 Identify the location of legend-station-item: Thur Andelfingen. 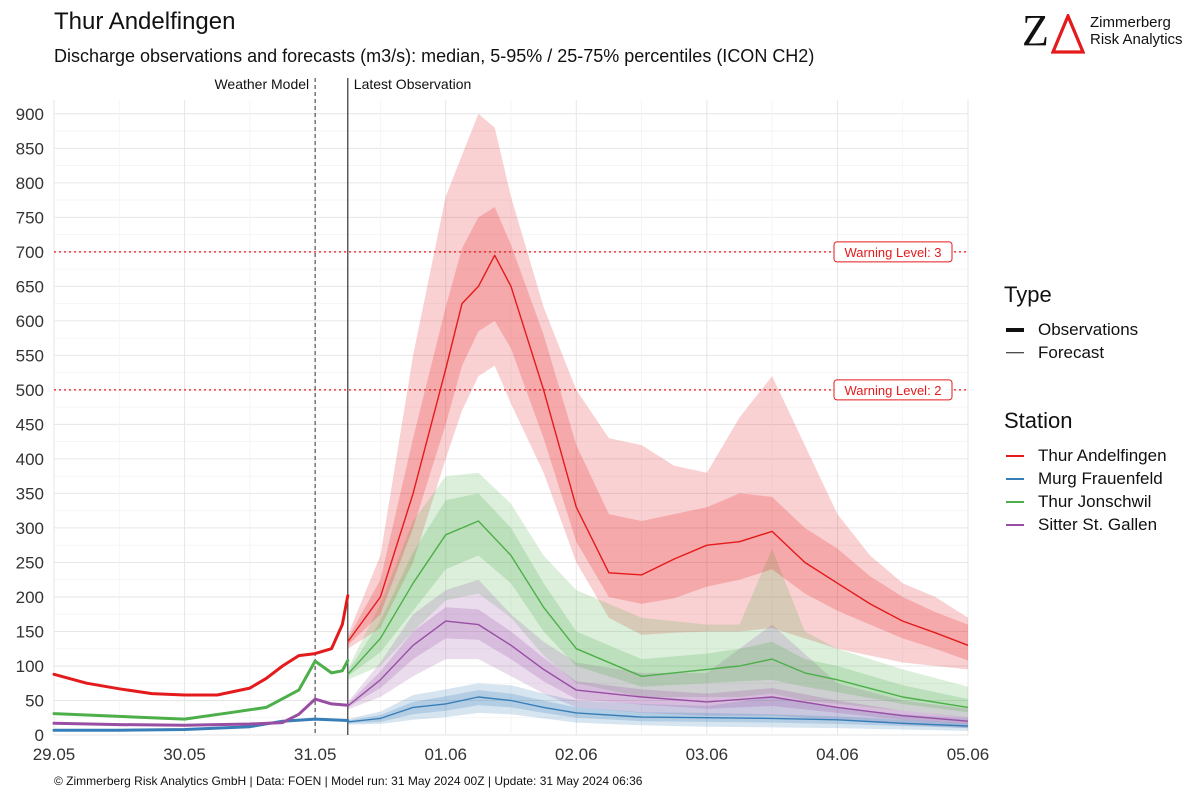
(1099, 455).